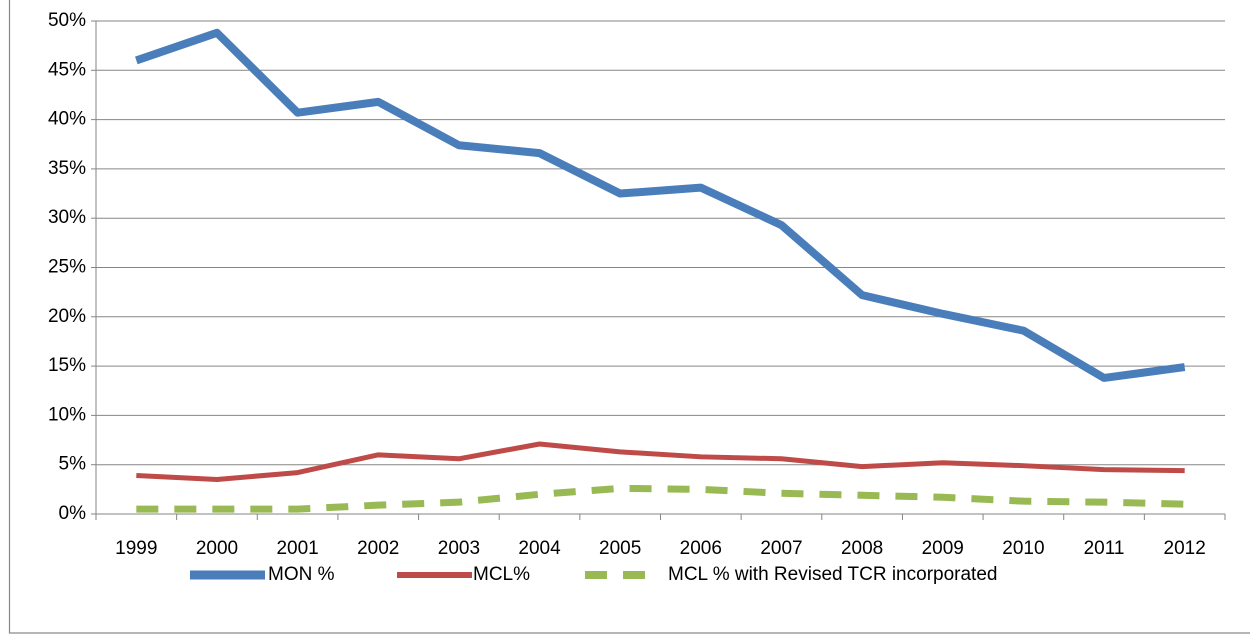  What do you see at coordinates (136, 548) in the screenshot?
I see `x-tick-label: 1999` at bounding box center [136, 548].